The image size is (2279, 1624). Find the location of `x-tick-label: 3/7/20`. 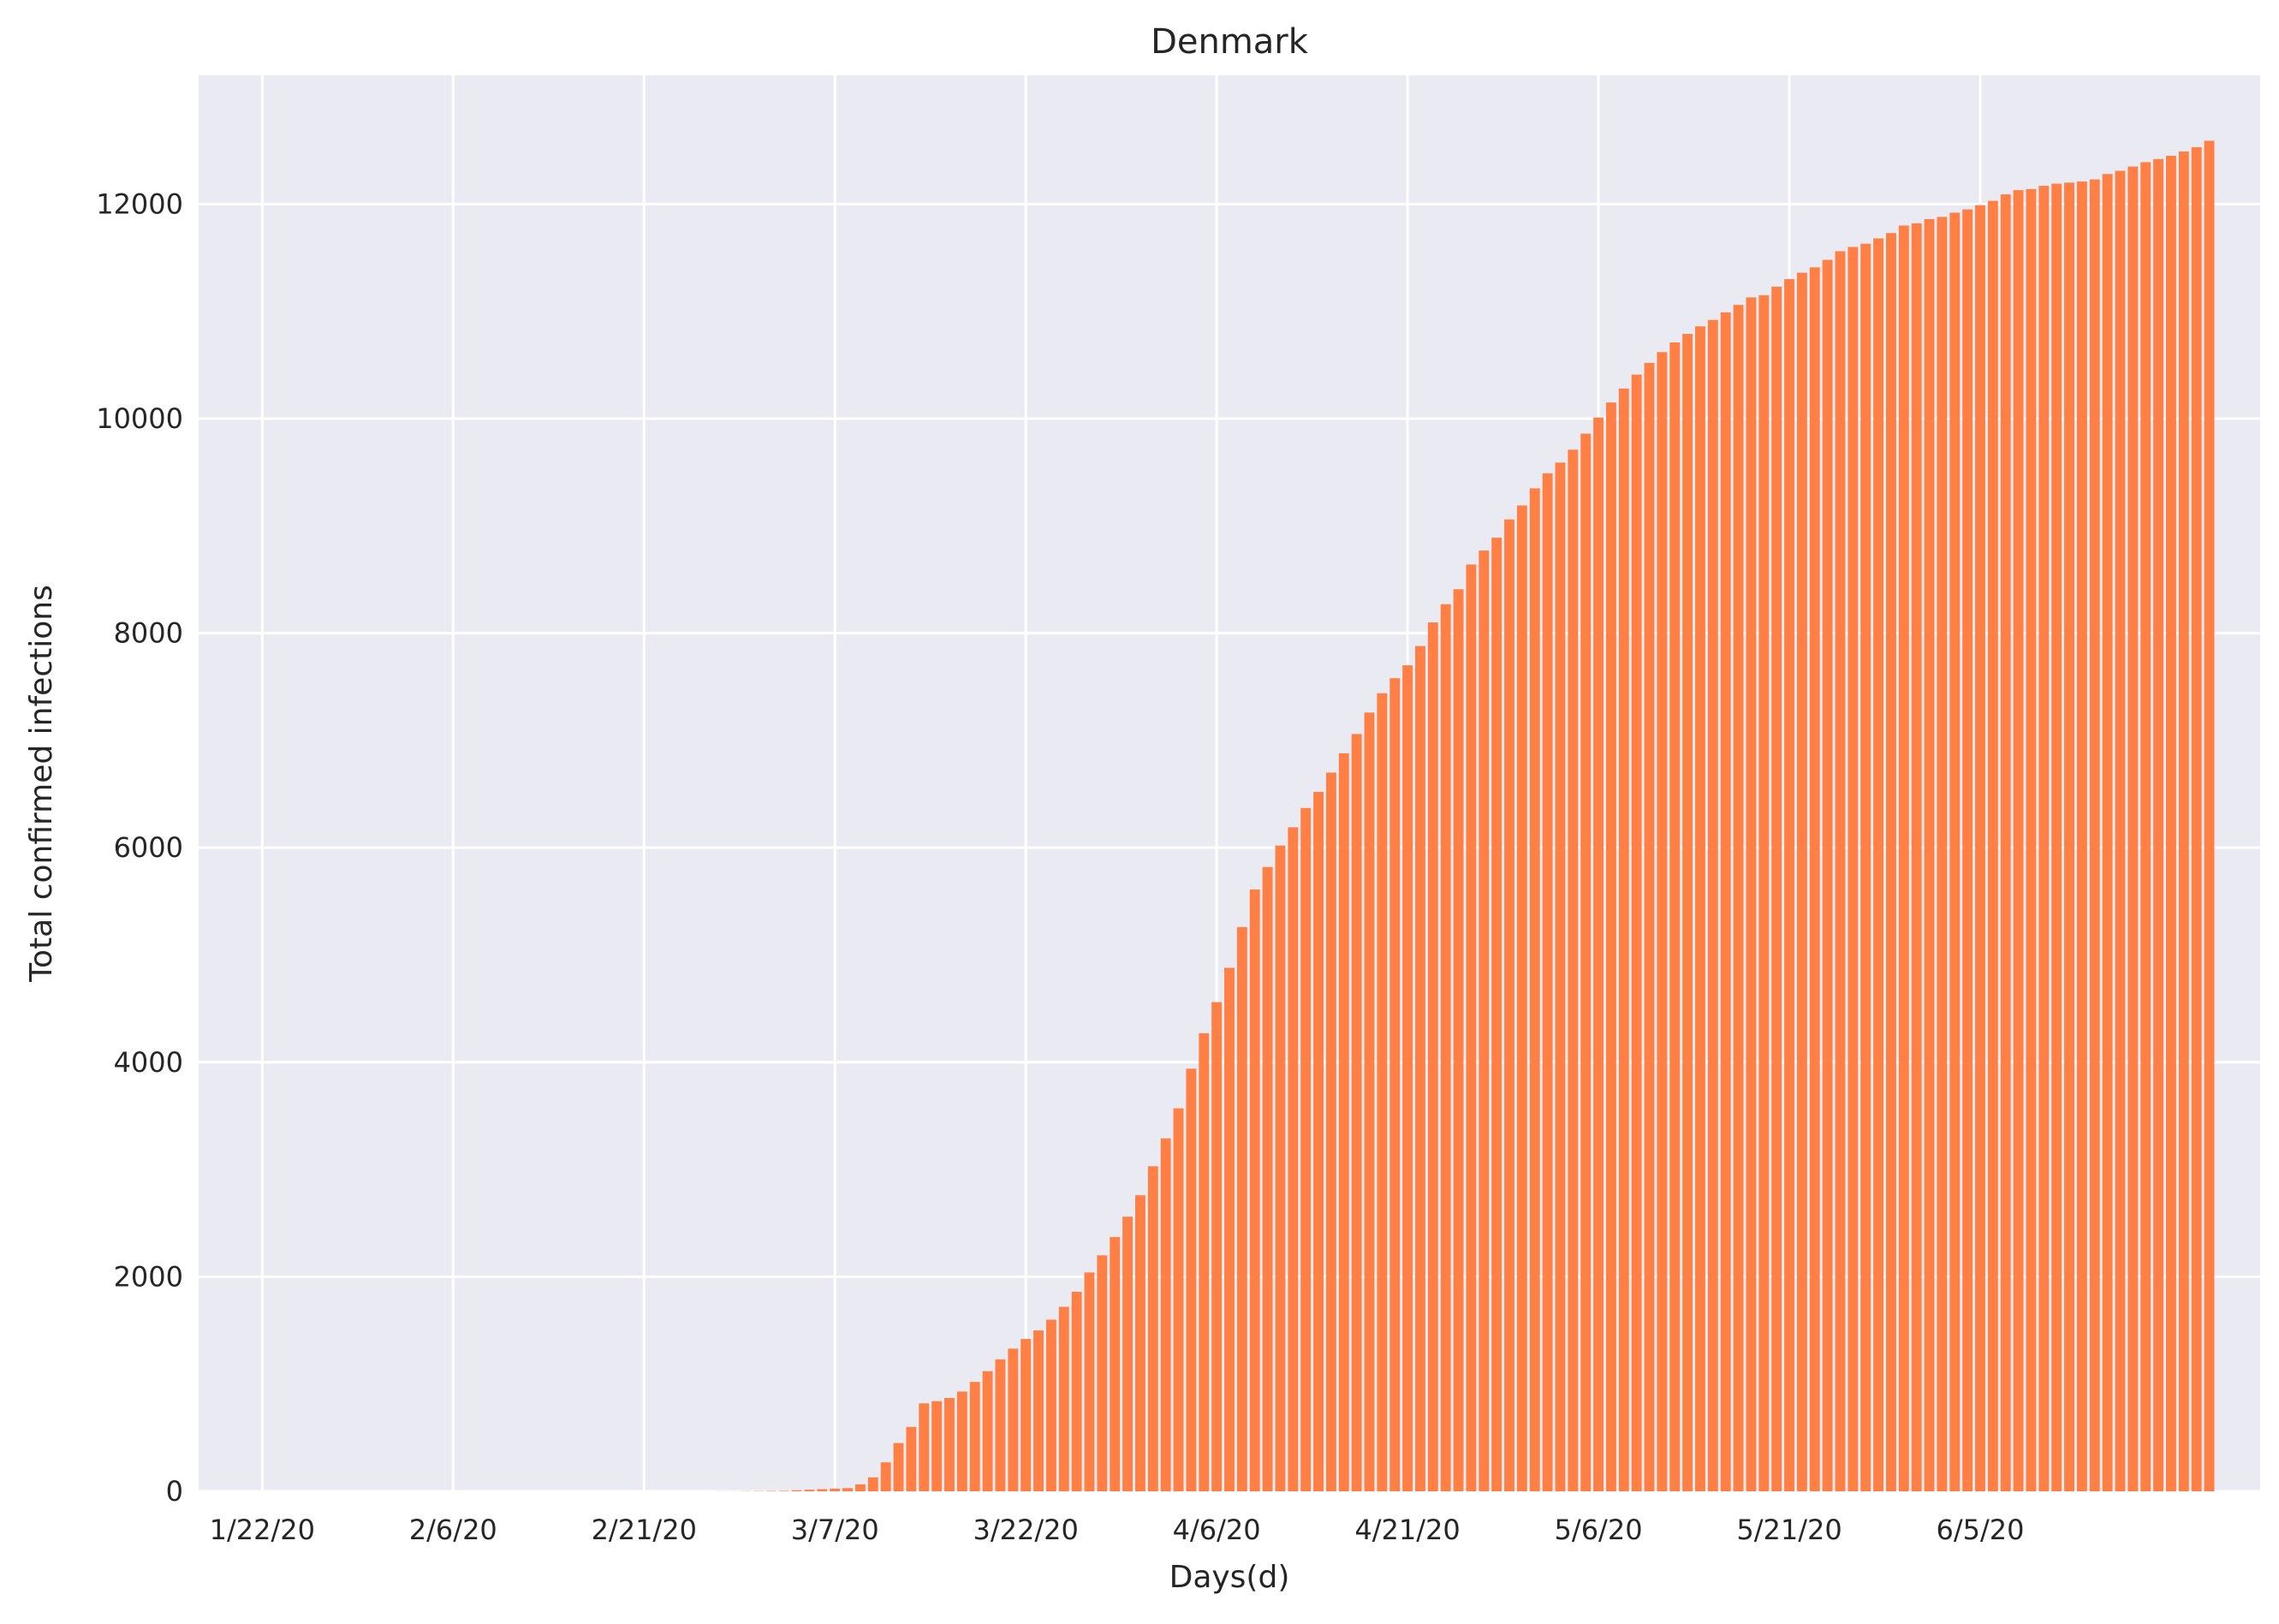

x-tick-label: 3/7/20 is located at coordinates (835, 1530).